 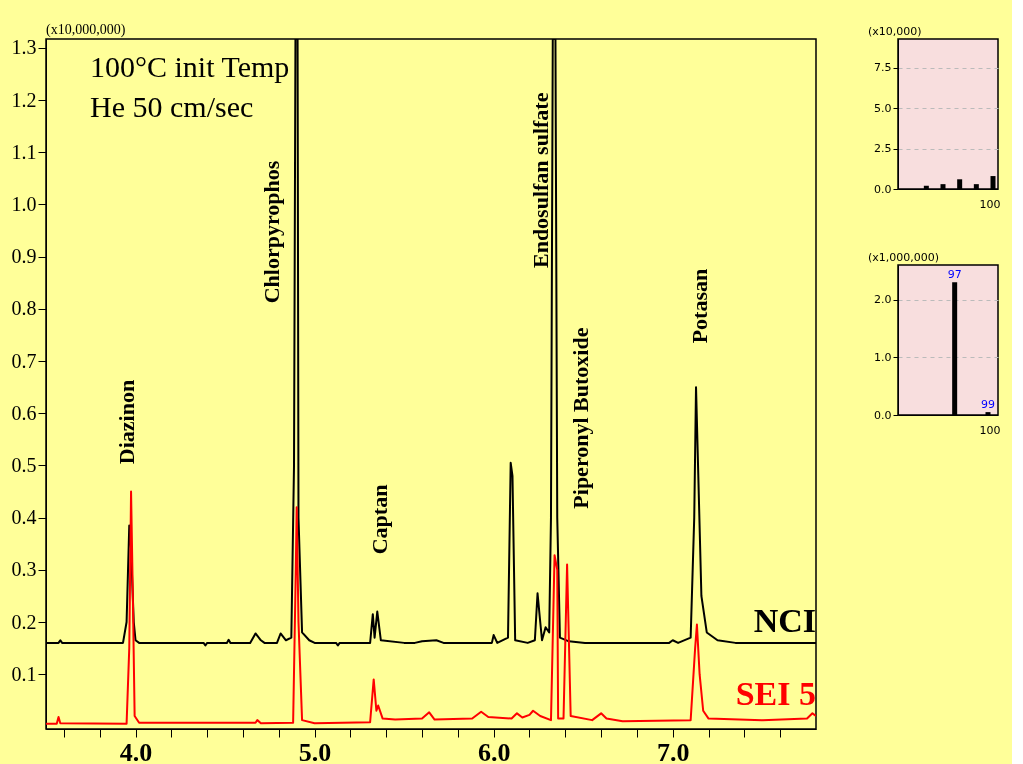 What do you see at coordinates (784, 620) in the screenshot?
I see `series-label: NCI` at bounding box center [784, 620].